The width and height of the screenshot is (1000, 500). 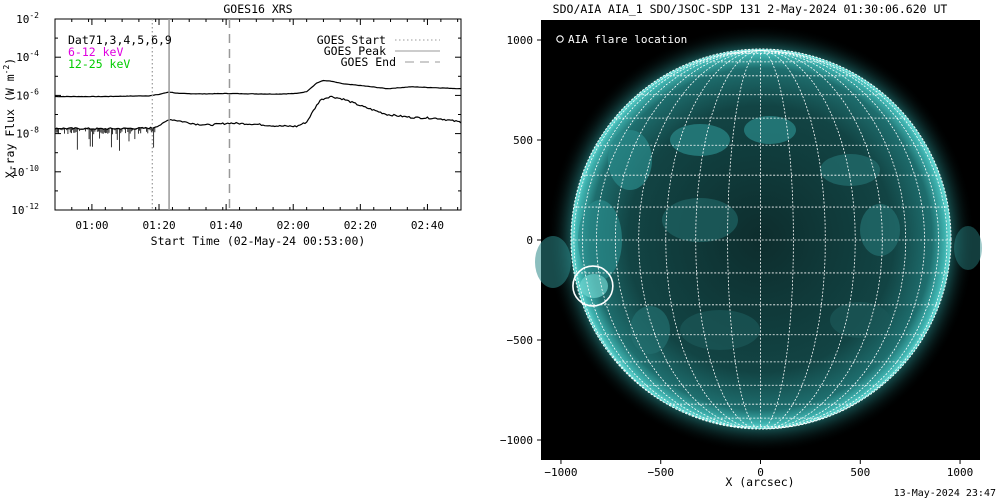 What do you see at coordinates (351, 40) in the screenshot?
I see `legend-label-goes-start: GOES Start` at bounding box center [351, 40].